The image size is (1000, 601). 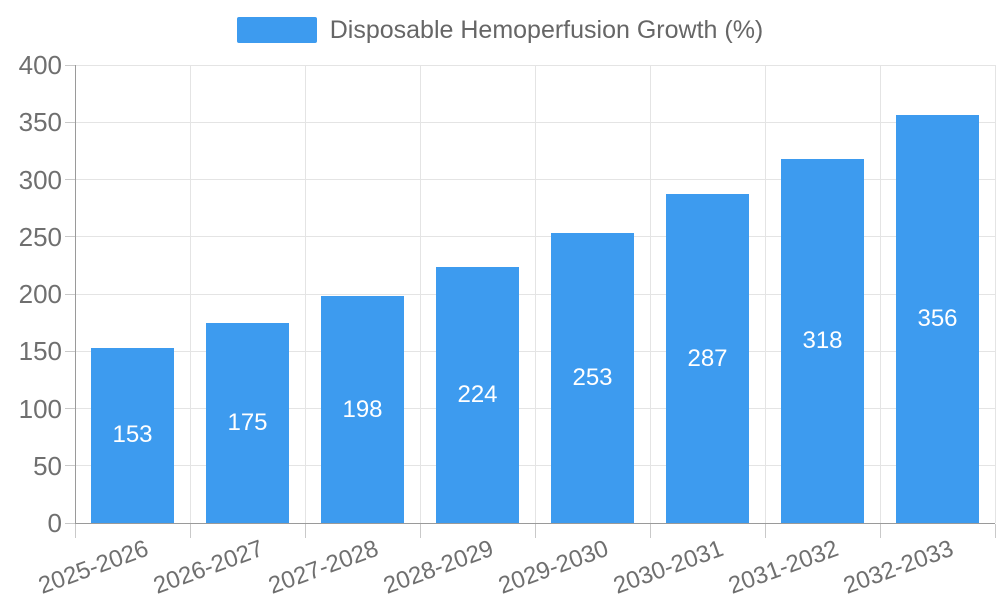 What do you see at coordinates (783, 567) in the screenshot?
I see `x-axis-tick-label: 2031-2032` at bounding box center [783, 567].